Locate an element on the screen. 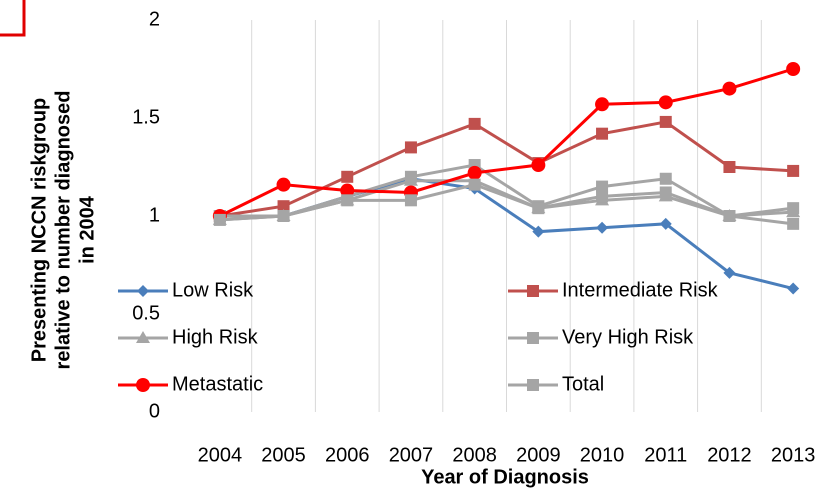 The width and height of the screenshot is (834, 489). x-axis-title: Year of Diagnosis is located at coordinates (505, 477).